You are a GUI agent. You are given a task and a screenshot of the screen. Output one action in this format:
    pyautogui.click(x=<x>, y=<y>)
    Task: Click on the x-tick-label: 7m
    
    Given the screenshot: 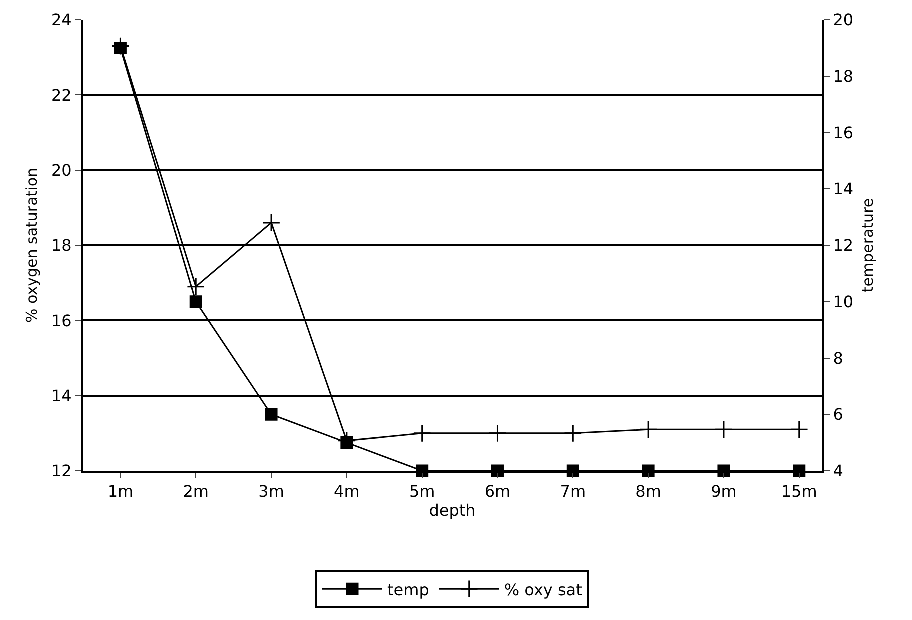 What is the action you would take?
    pyautogui.click(x=573, y=492)
    